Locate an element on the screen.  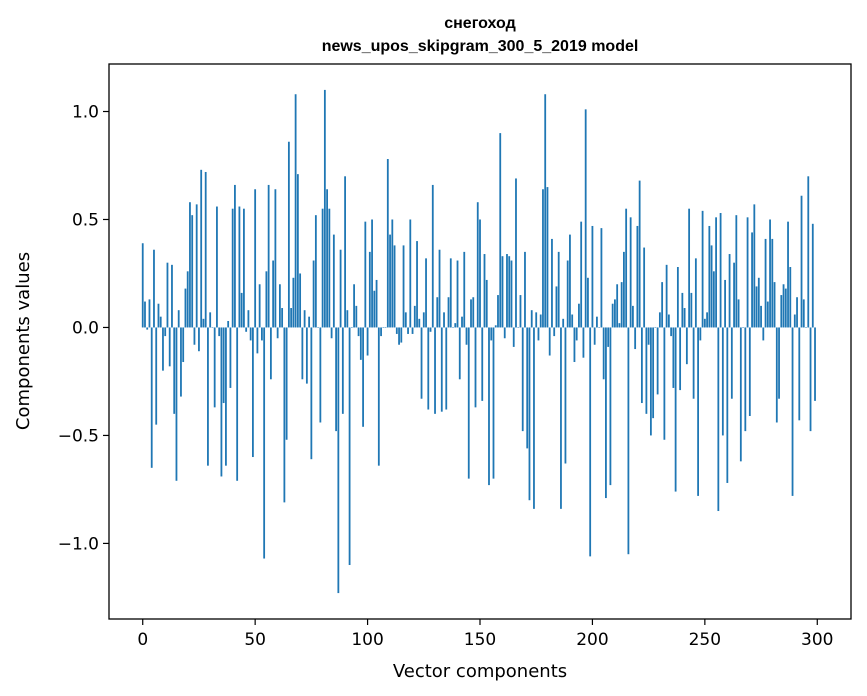
x-tick-label: 200 is located at coordinates (592, 640).